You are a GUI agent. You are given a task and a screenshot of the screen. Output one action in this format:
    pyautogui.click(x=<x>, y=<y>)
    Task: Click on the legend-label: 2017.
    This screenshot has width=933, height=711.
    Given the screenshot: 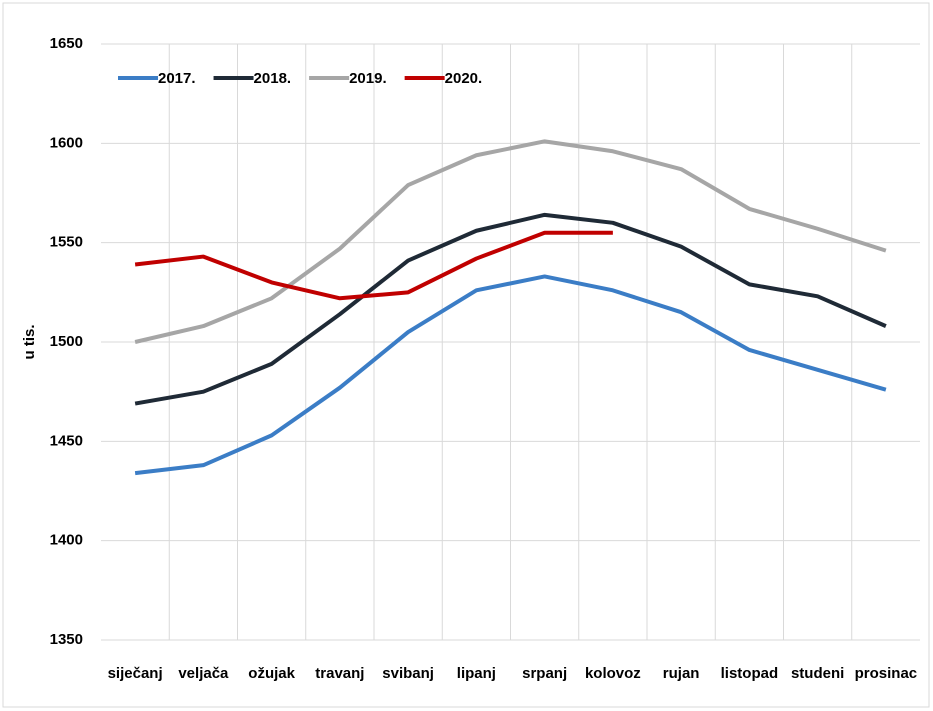 What is the action you would take?
    pyautogui.click(x=177, y=78)
    